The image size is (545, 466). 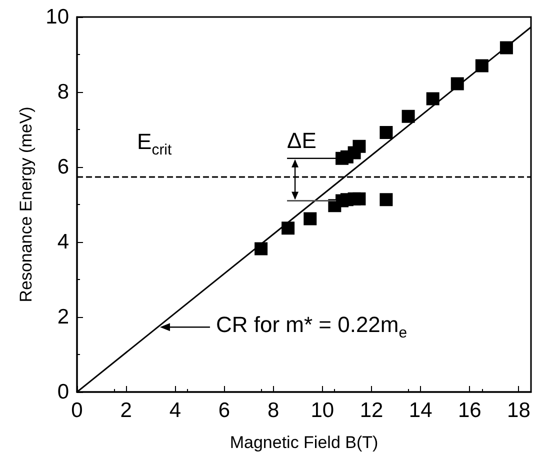 What do you see at coordinates (57, 17) in the screenshot?
I see `y-tick-label: 10` at bounding box center [57, 17].